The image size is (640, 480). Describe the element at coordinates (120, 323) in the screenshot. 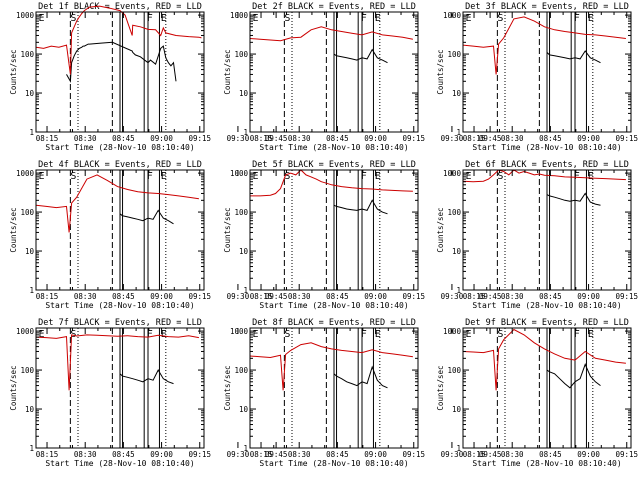

I see `chart-title: Det 7f BLACK = Events, RED = LLD` at that location.